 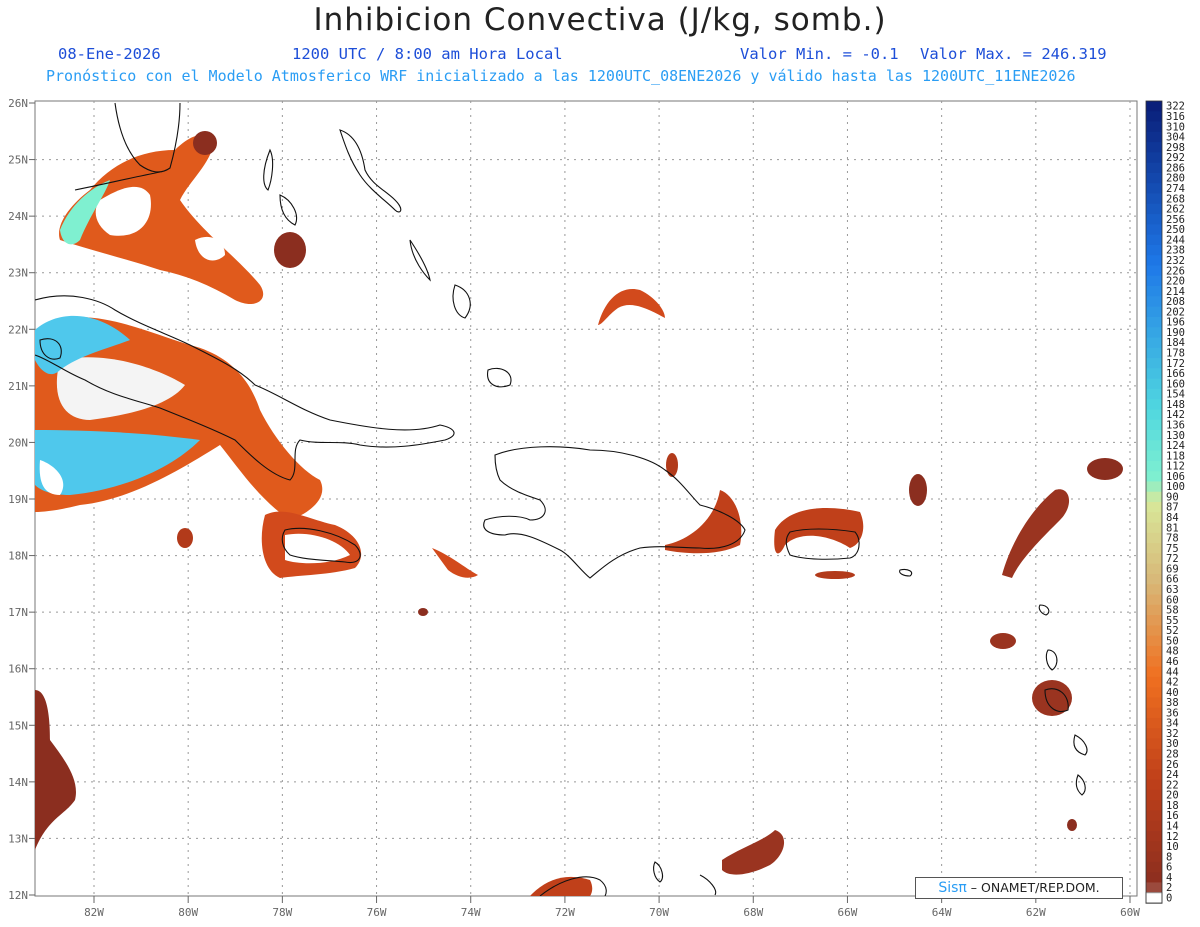 I want to click on colorbar-label: 304, so click(x=1175, y=138).